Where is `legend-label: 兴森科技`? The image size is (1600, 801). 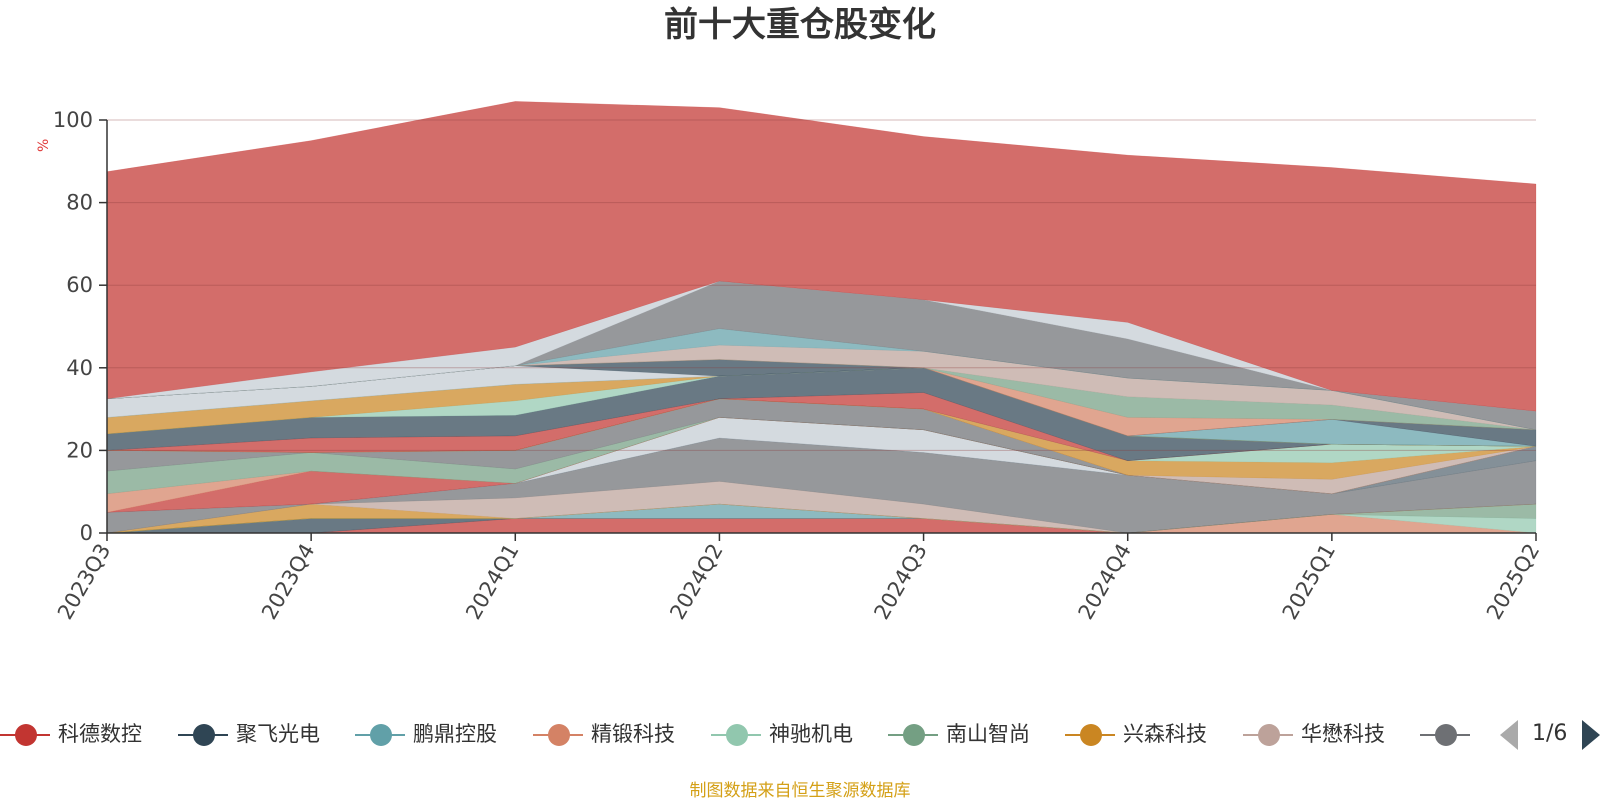
legend-label: 兴森科技 is located at coordinates (1165, 734).